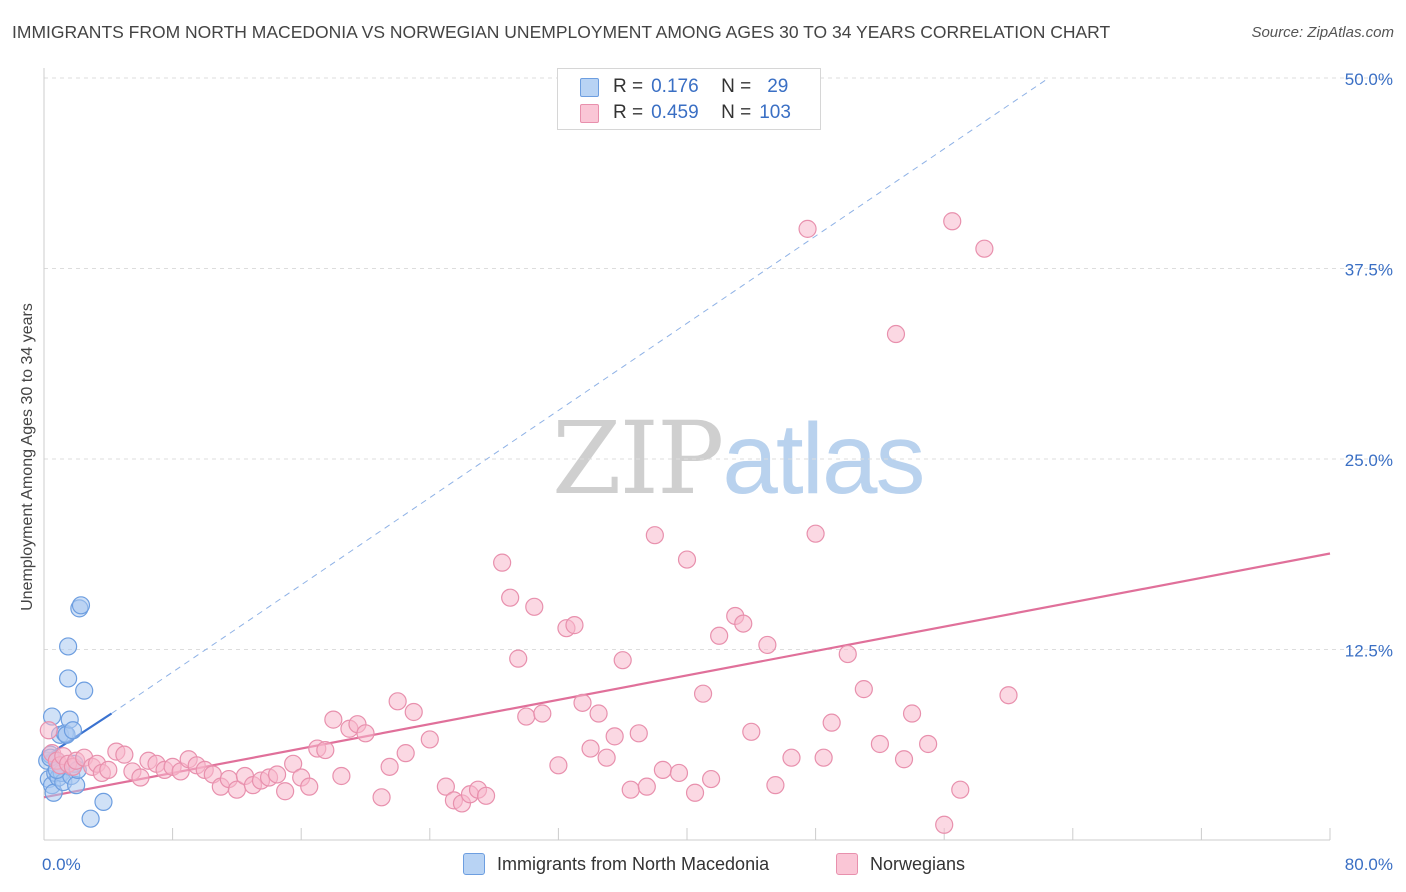 This screenshot has height=892, width=1406. I want to click on x-tick-label: 80.0%, so click(1369, 864).